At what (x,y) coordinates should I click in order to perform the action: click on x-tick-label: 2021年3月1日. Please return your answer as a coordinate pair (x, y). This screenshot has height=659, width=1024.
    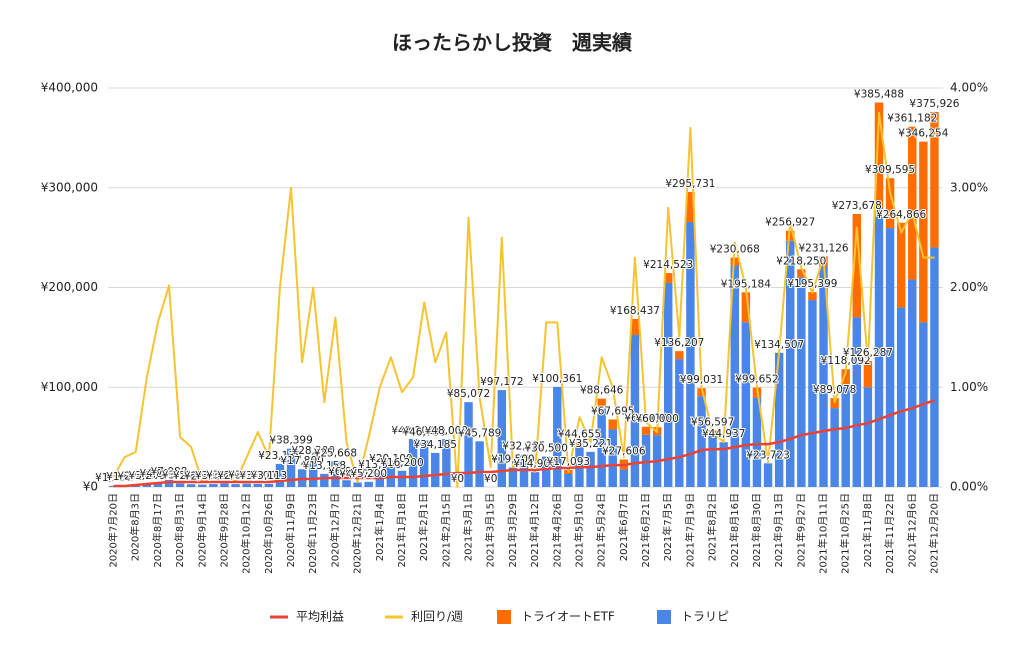
    Looking at the image, I should click on (468, 527).